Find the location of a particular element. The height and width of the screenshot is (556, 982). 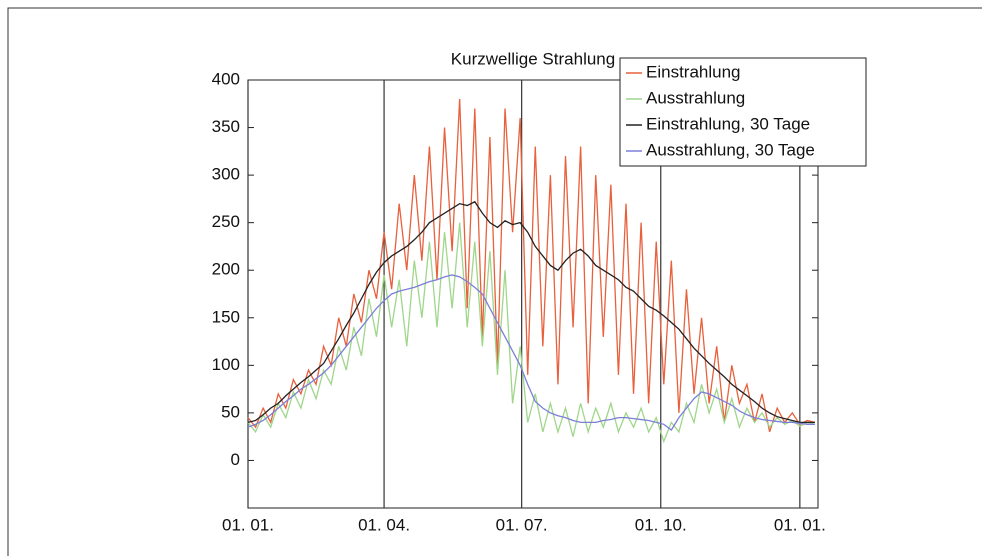

y-tick-label: 300 is located at coordinates (226, 174).